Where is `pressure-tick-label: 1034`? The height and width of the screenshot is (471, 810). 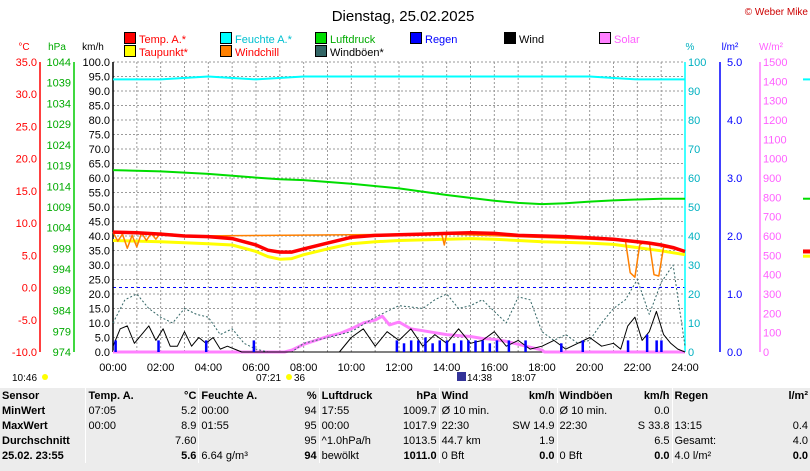
pressure-tick-label: 1034 is located at coordinates (59, 104).